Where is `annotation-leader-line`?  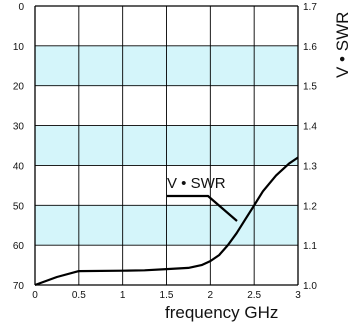 annotation-leader-line is located at coordinates (202, 208).